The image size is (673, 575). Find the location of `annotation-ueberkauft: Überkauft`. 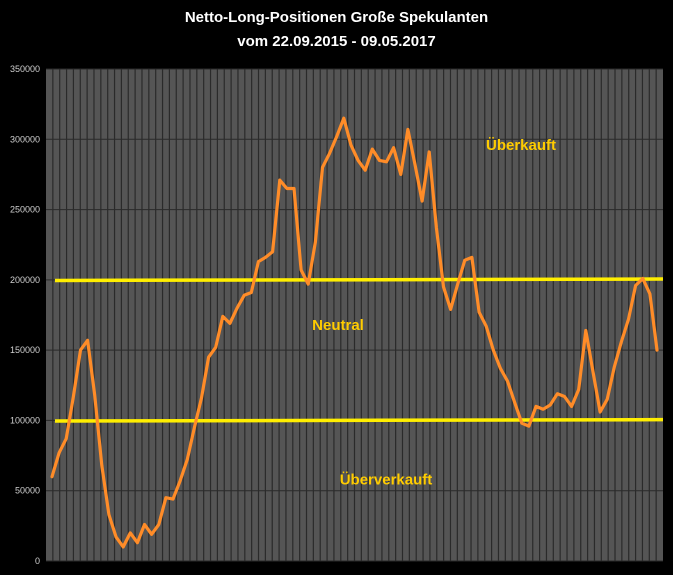

annotation-ueberkauft: Überkauft is located at coordinates (521, 145).